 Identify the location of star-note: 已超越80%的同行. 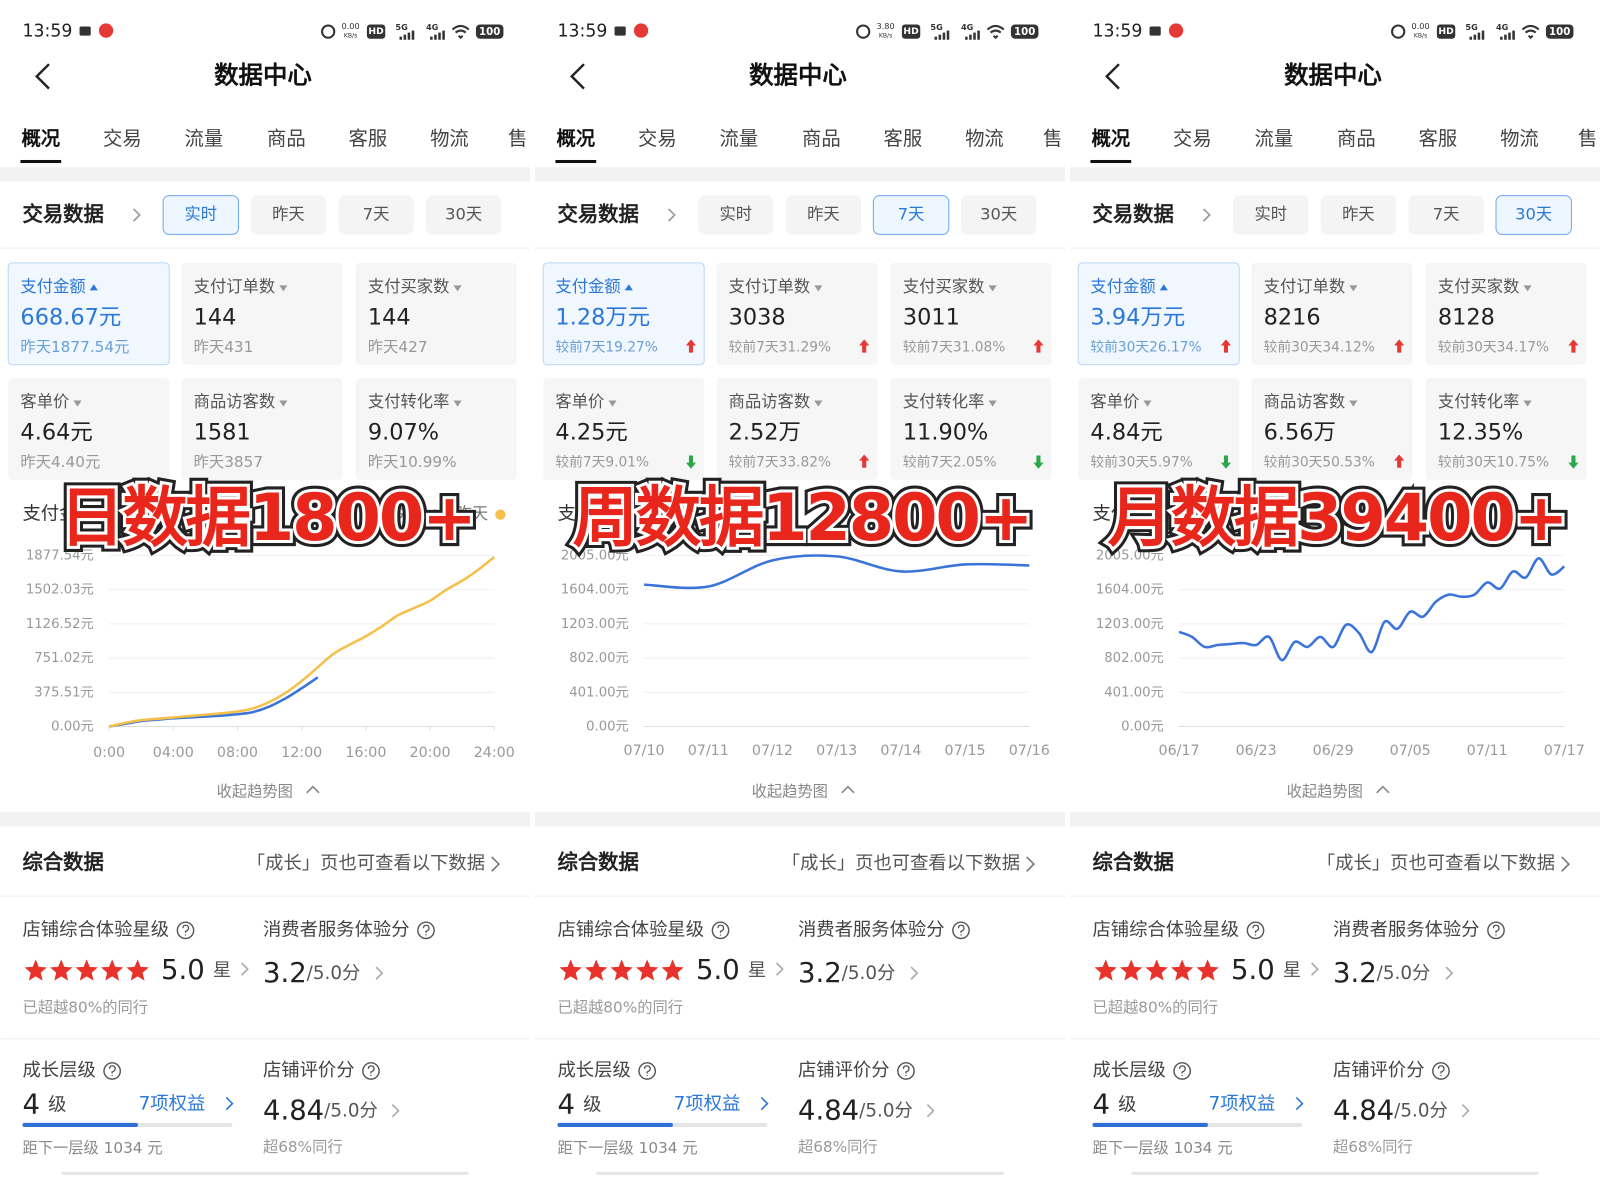
(1155, 1007).